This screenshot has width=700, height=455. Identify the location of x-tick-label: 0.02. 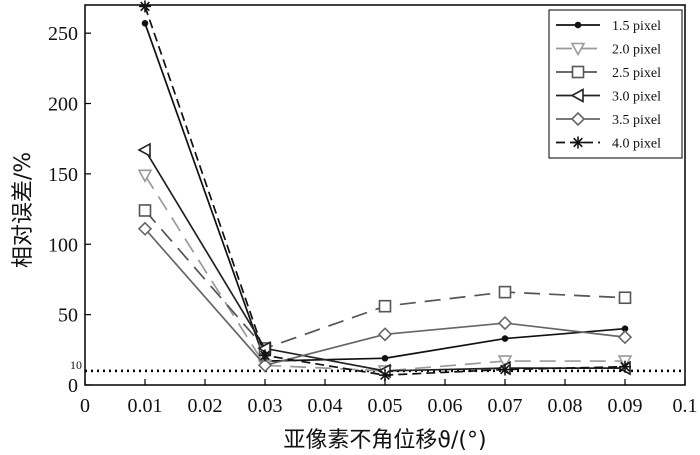
(205, 406).